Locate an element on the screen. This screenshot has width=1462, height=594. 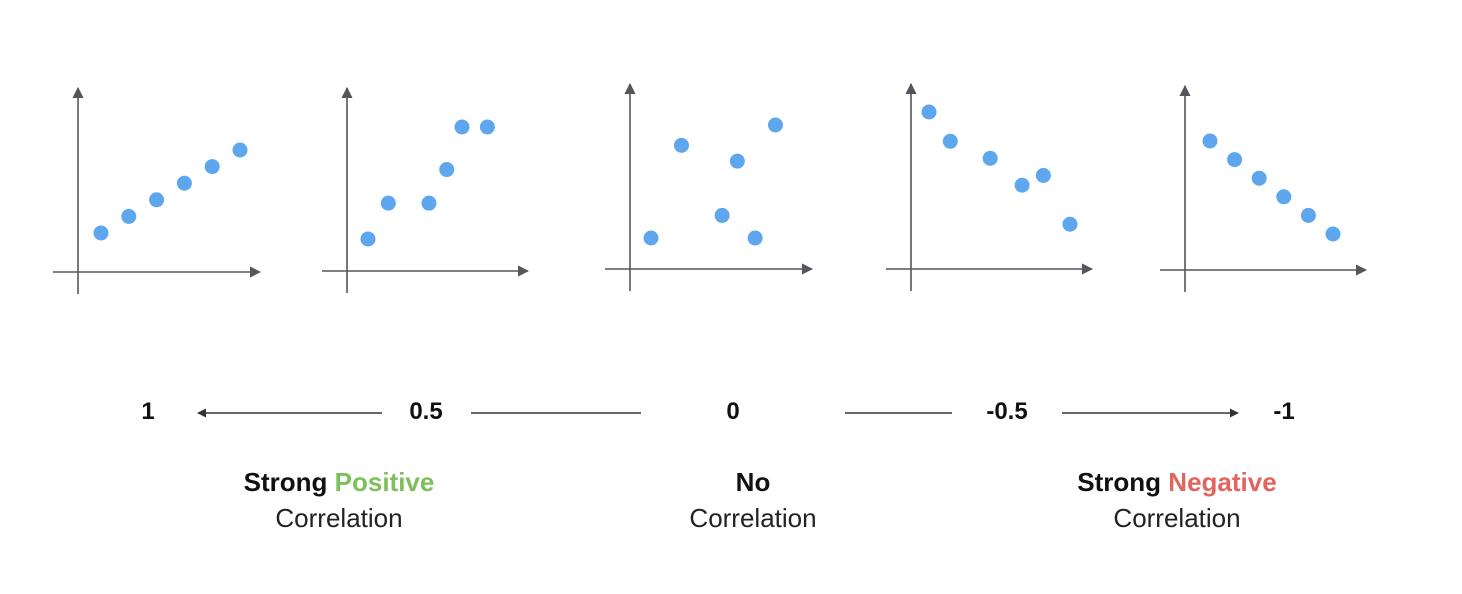
caption-negative-title: Strong Negative is located at coordinates (1176, 482).